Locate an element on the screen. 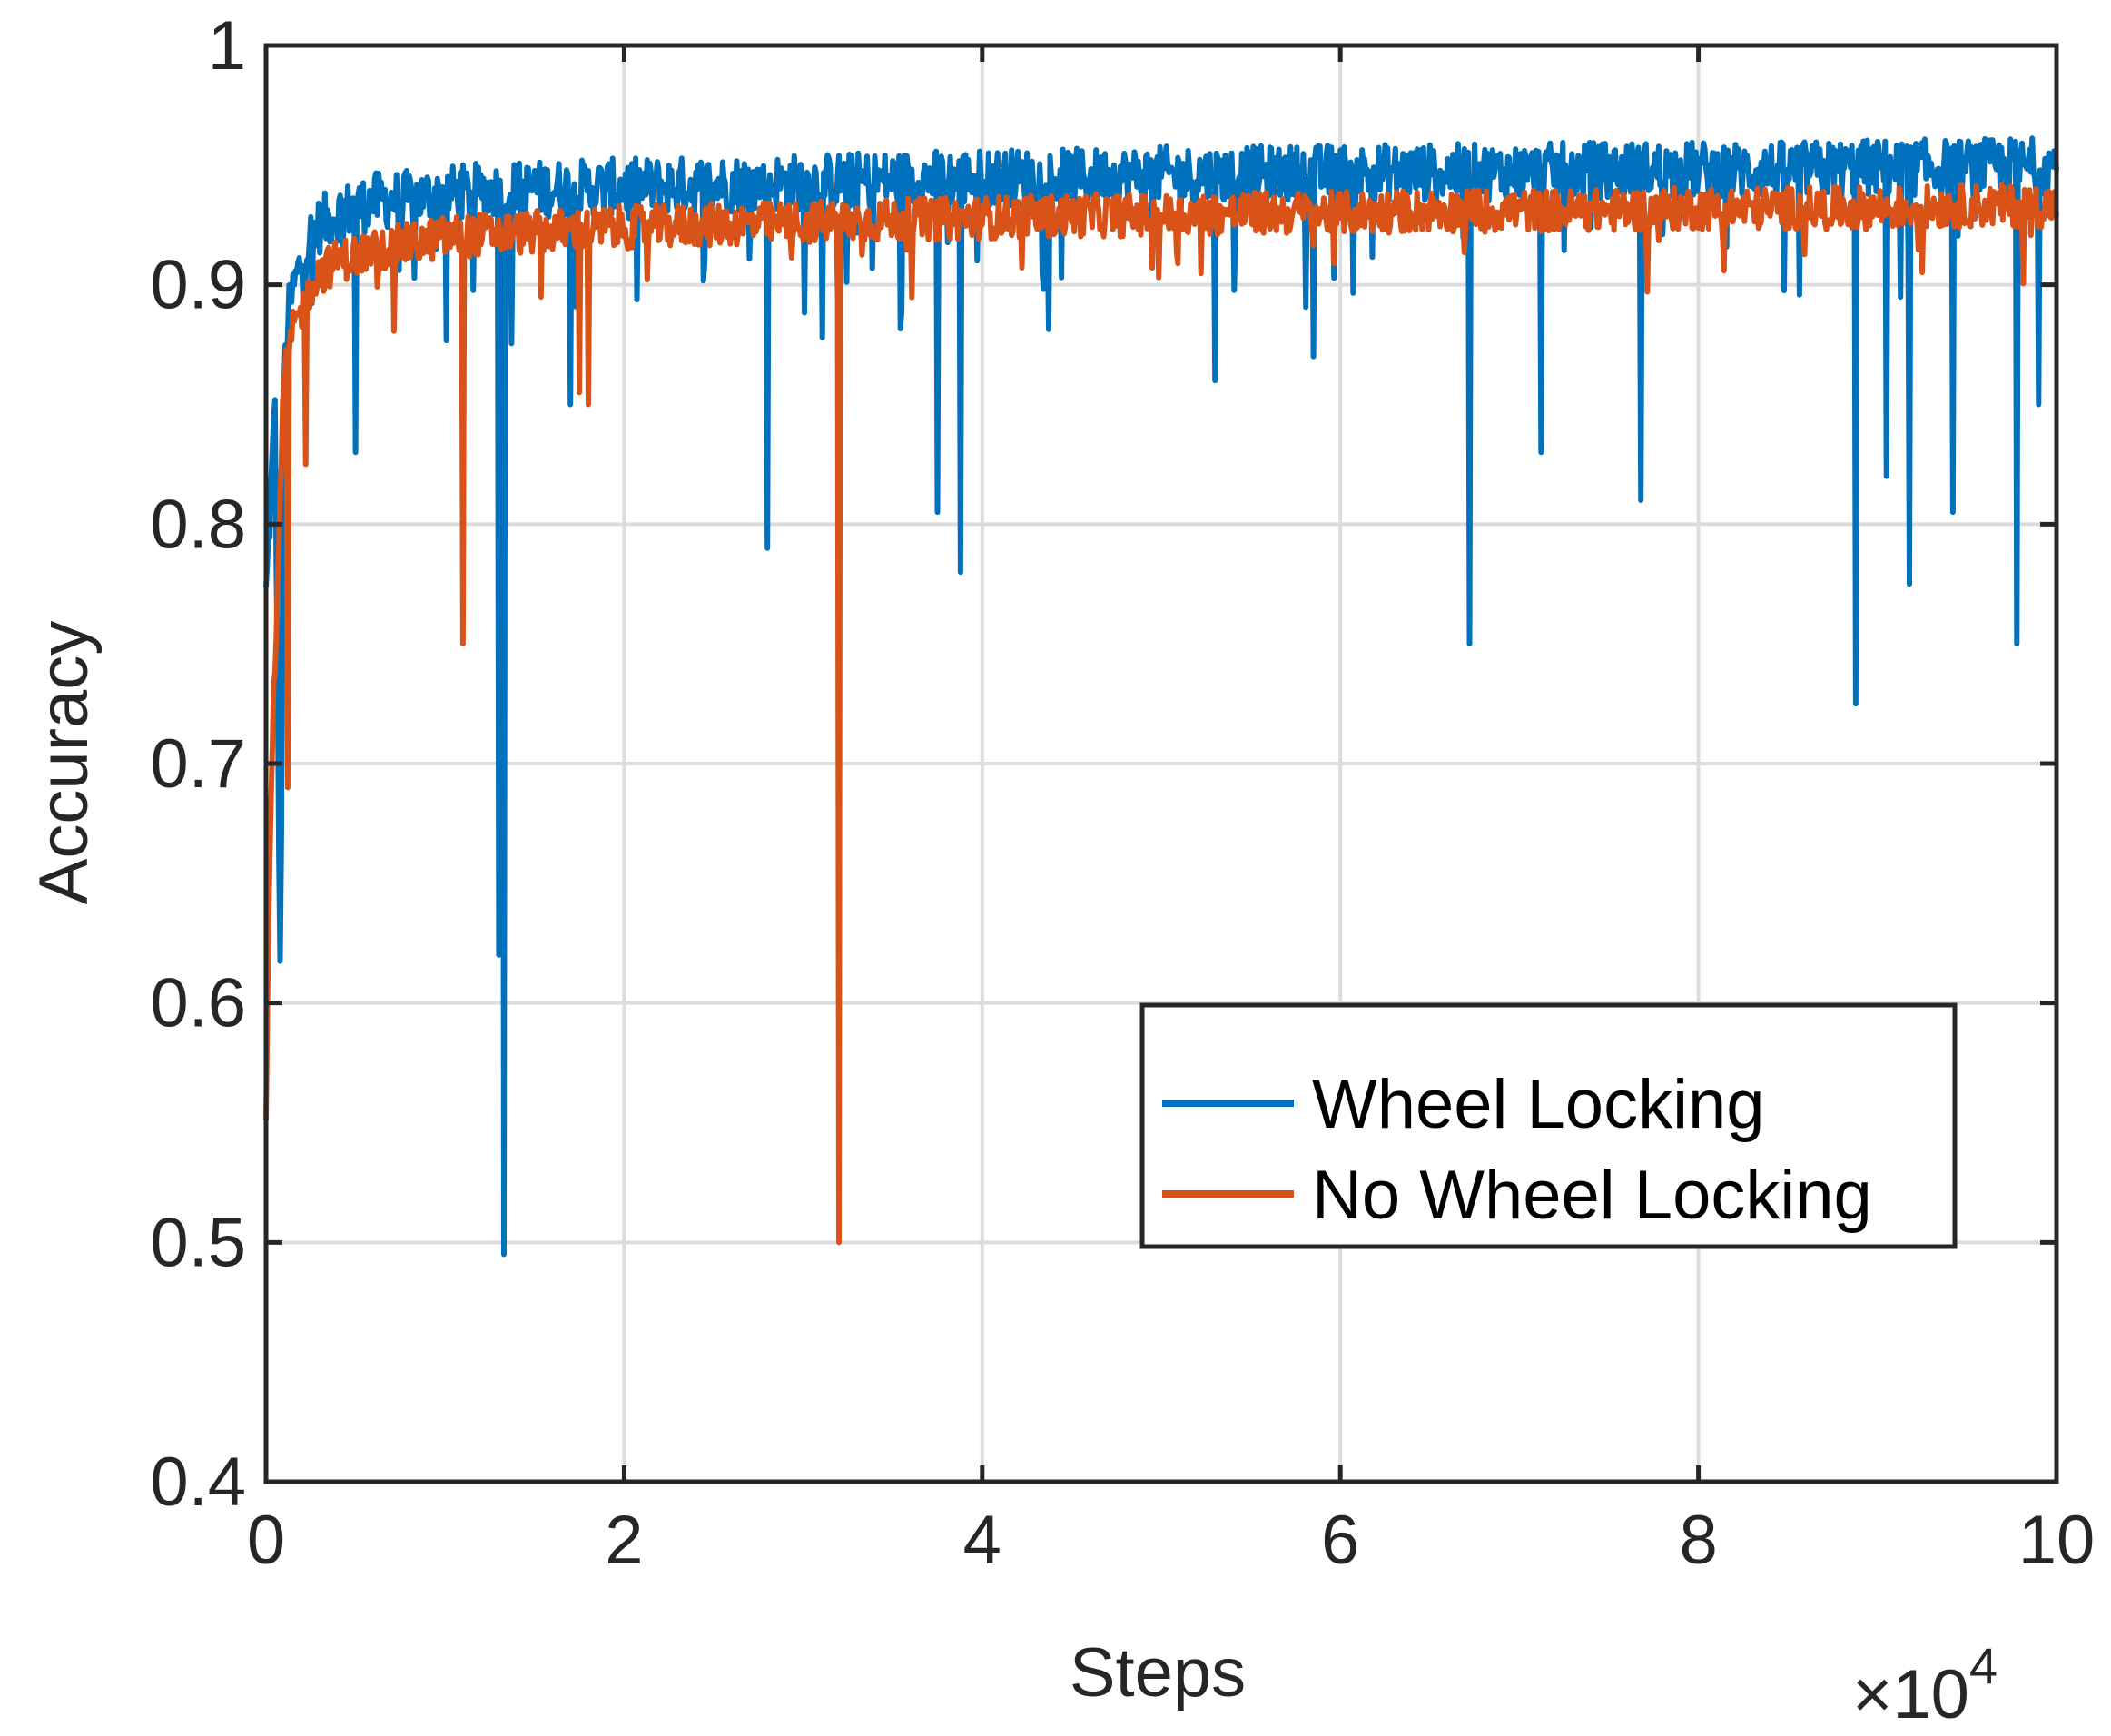 This screenshot has width=2111, height=1736. x-axis-exponent-power: 4 is located at coordinates (1983, 1665).